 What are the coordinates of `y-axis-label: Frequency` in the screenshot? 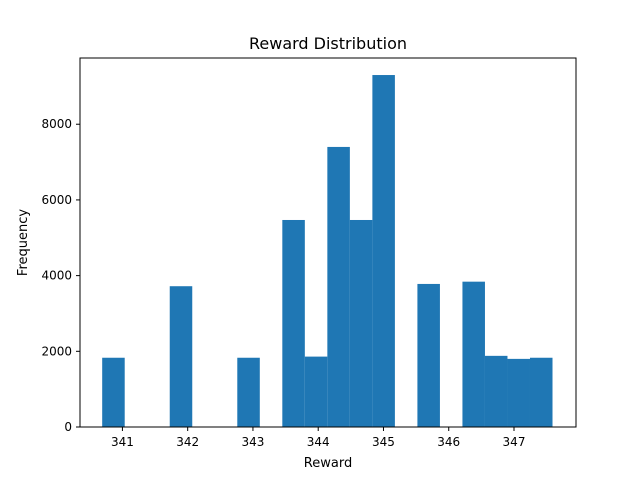 It's located at (23, 242).